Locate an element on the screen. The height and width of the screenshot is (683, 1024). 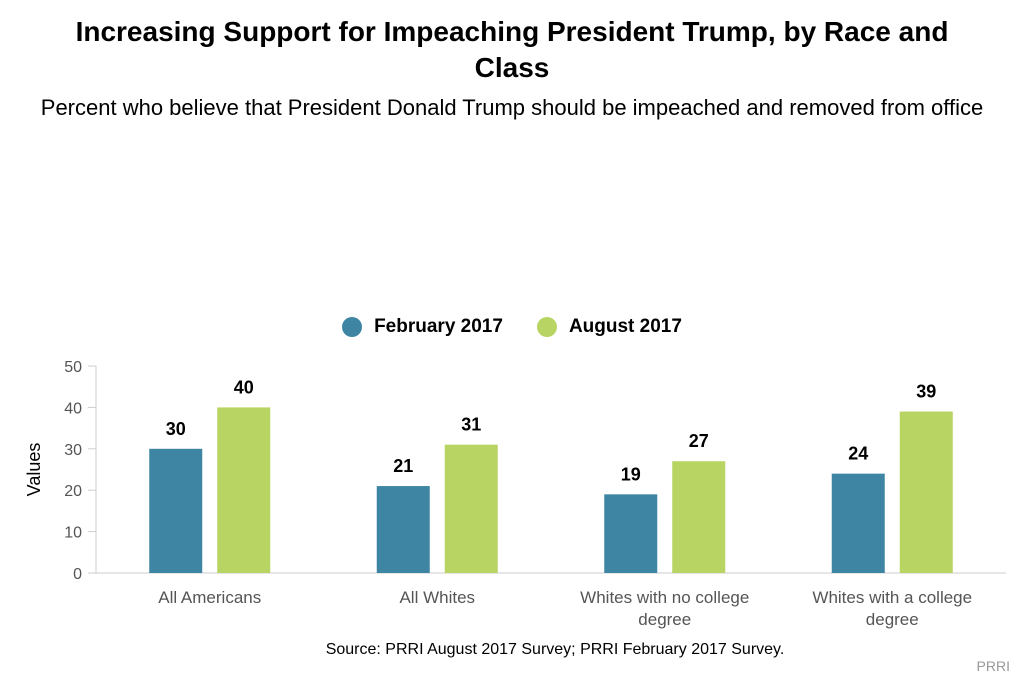
y-tick-label: 20 is located at coordinates (73, 491).